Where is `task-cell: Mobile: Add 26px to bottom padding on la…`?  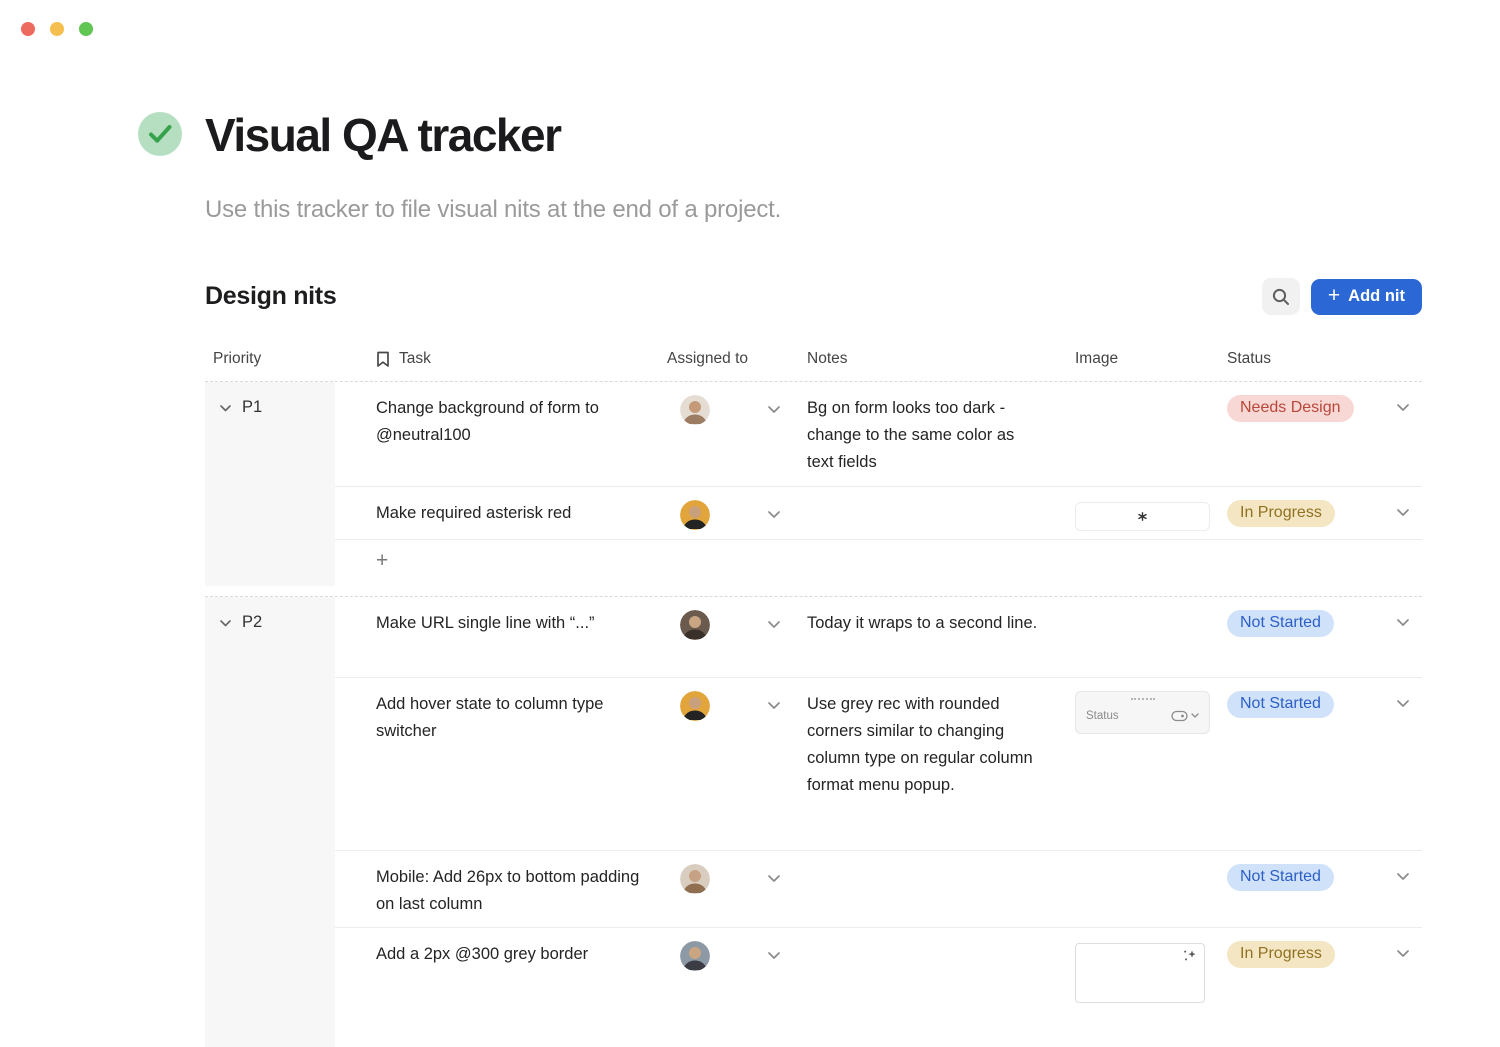 task-cell: Mobile: Add 26px to bottom padding on la… is located at coordinates (508, 890).